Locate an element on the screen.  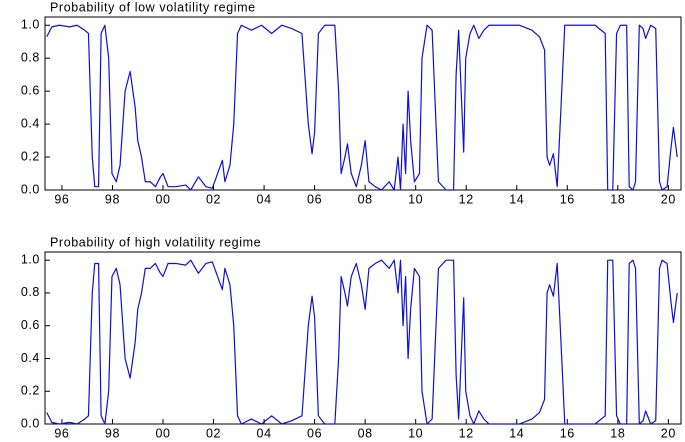
panel-title: Probability of low volatility regime is located at coordinates (153, 7).